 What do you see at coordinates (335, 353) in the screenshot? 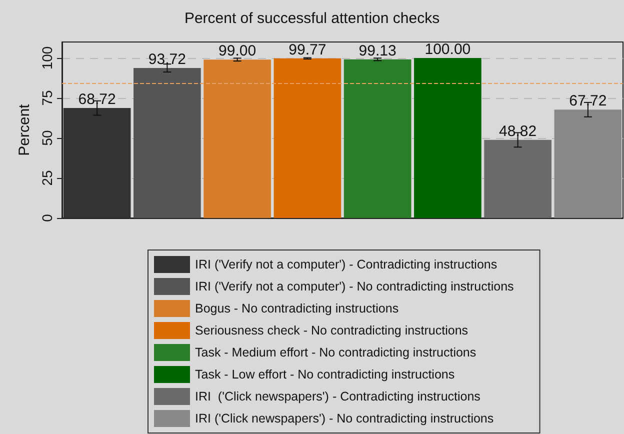
I see `legend-label: Task - Medium effort - No contradicting instructions` at bounding box center [335, 353].